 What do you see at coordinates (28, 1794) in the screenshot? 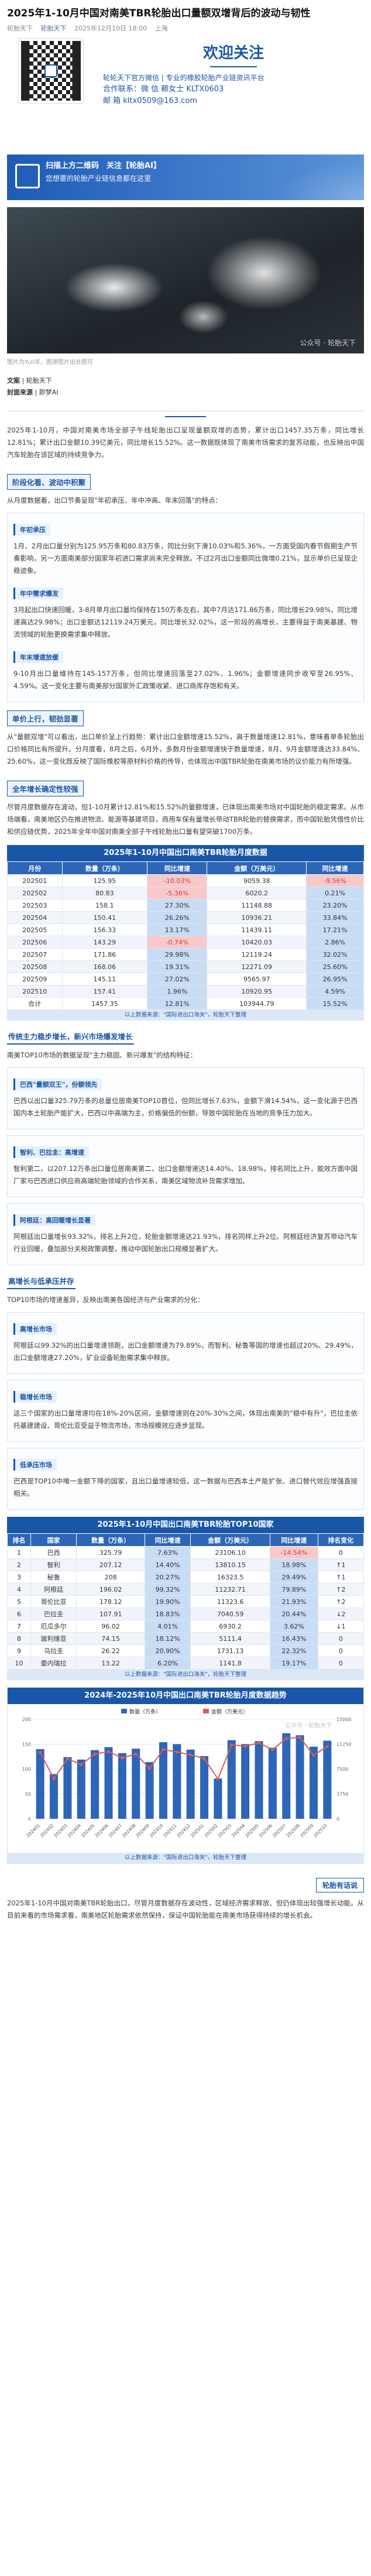
I see `y1-tick-label: 50` at bounding box center [28, 1794].